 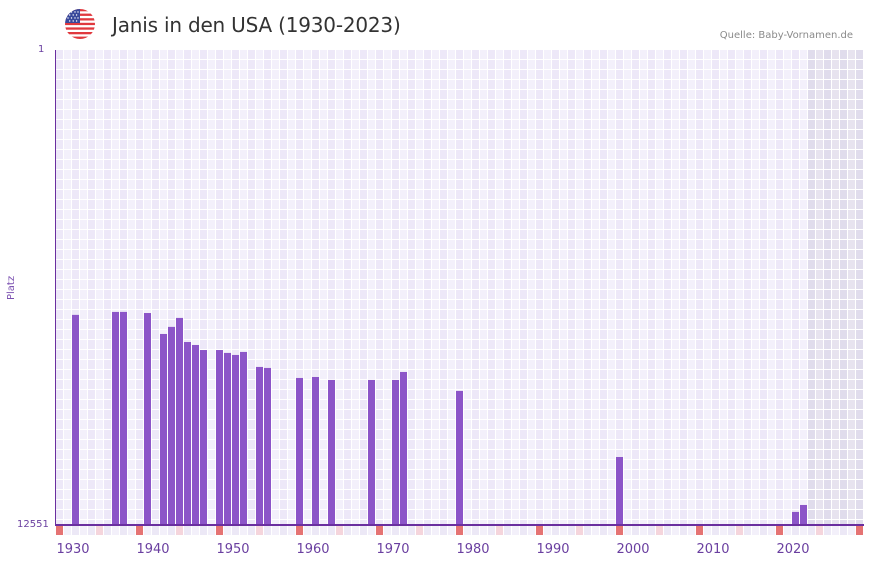 I want to click on x-tick-label: 2000, so click(x=633, y=549).